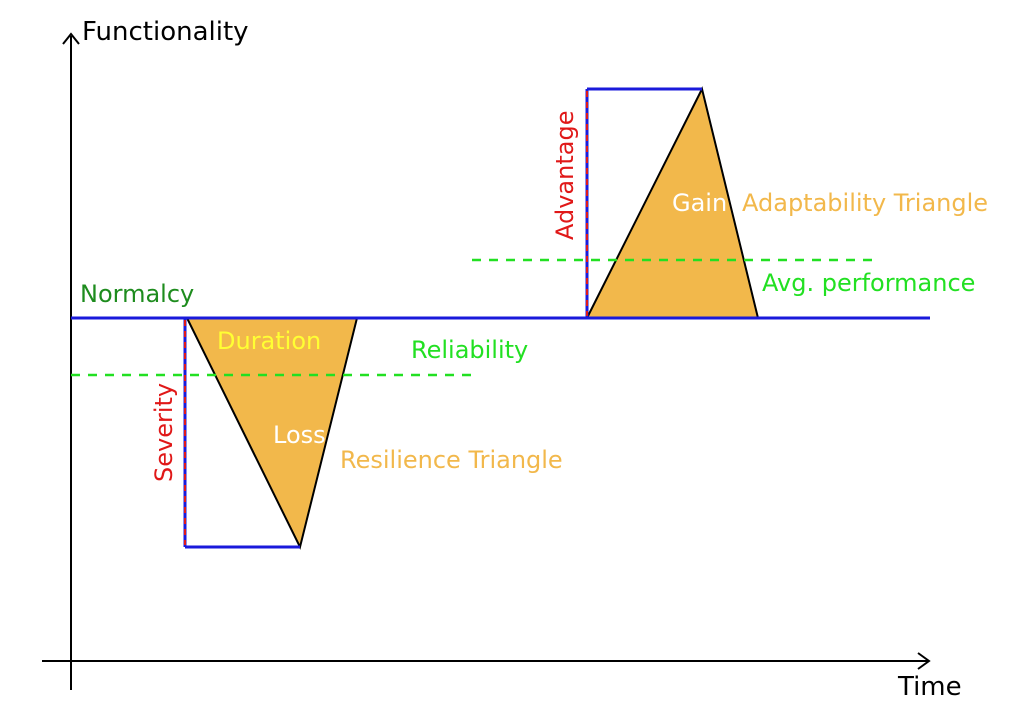 The height and width of the screenshot is (716, 1010). What do you see at coordinates (165, 32) in the screenshot?
I see `y-axis-label: Functionality` at bounding box center [165, 32].